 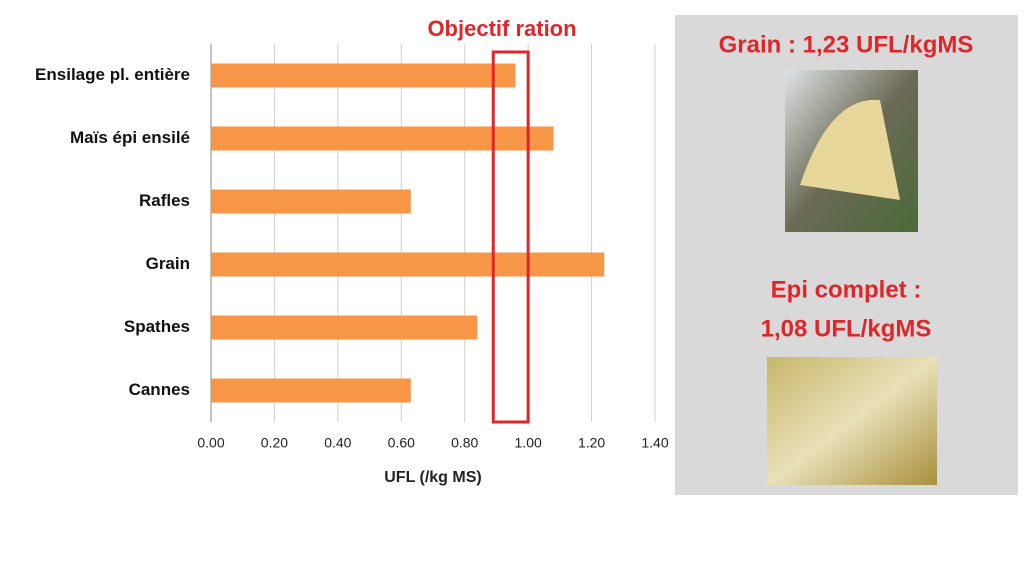 What do you see at coordinates (510, 237) in the screenshot?
I see `objective-box` at bounding box center [510, 237].